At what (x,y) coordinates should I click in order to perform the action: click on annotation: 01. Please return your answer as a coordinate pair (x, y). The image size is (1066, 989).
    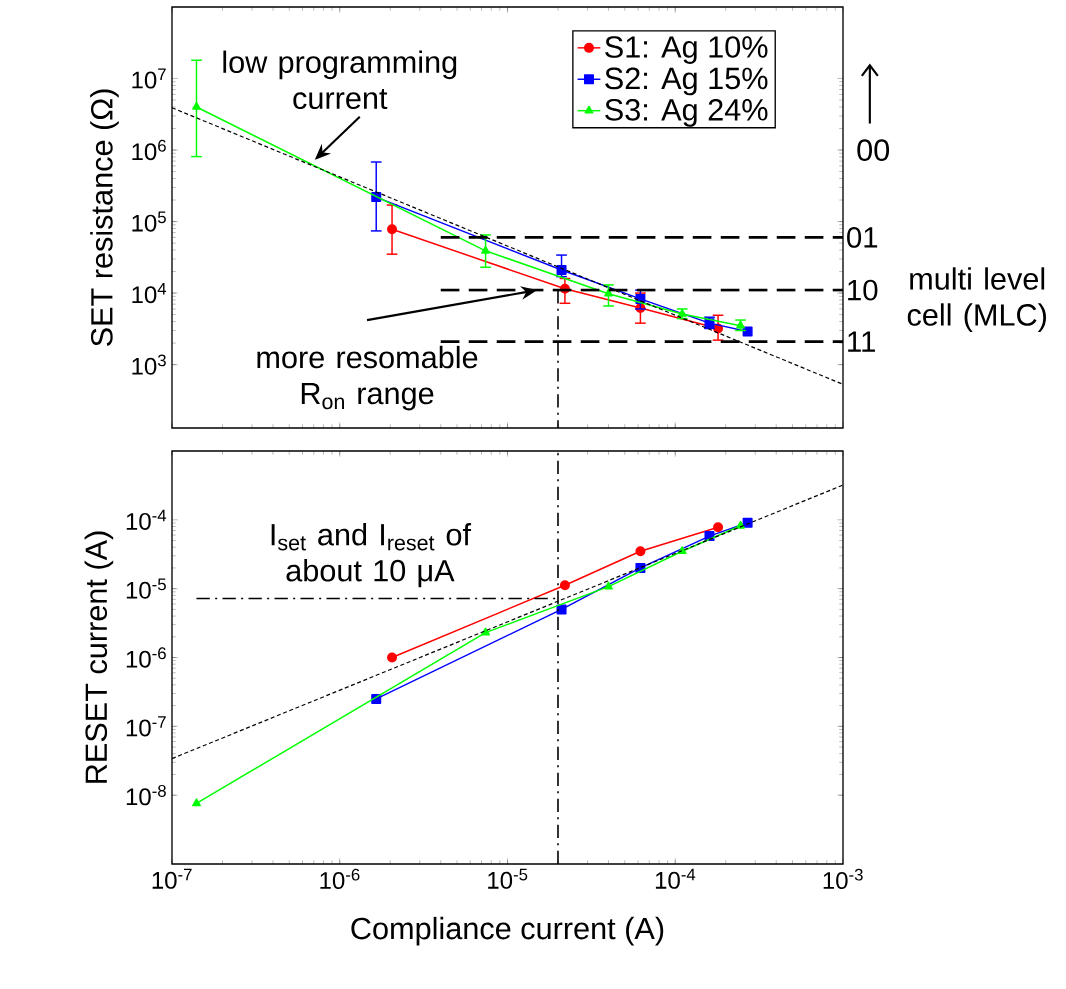
    Looking at the image, I should click on (862, 237).